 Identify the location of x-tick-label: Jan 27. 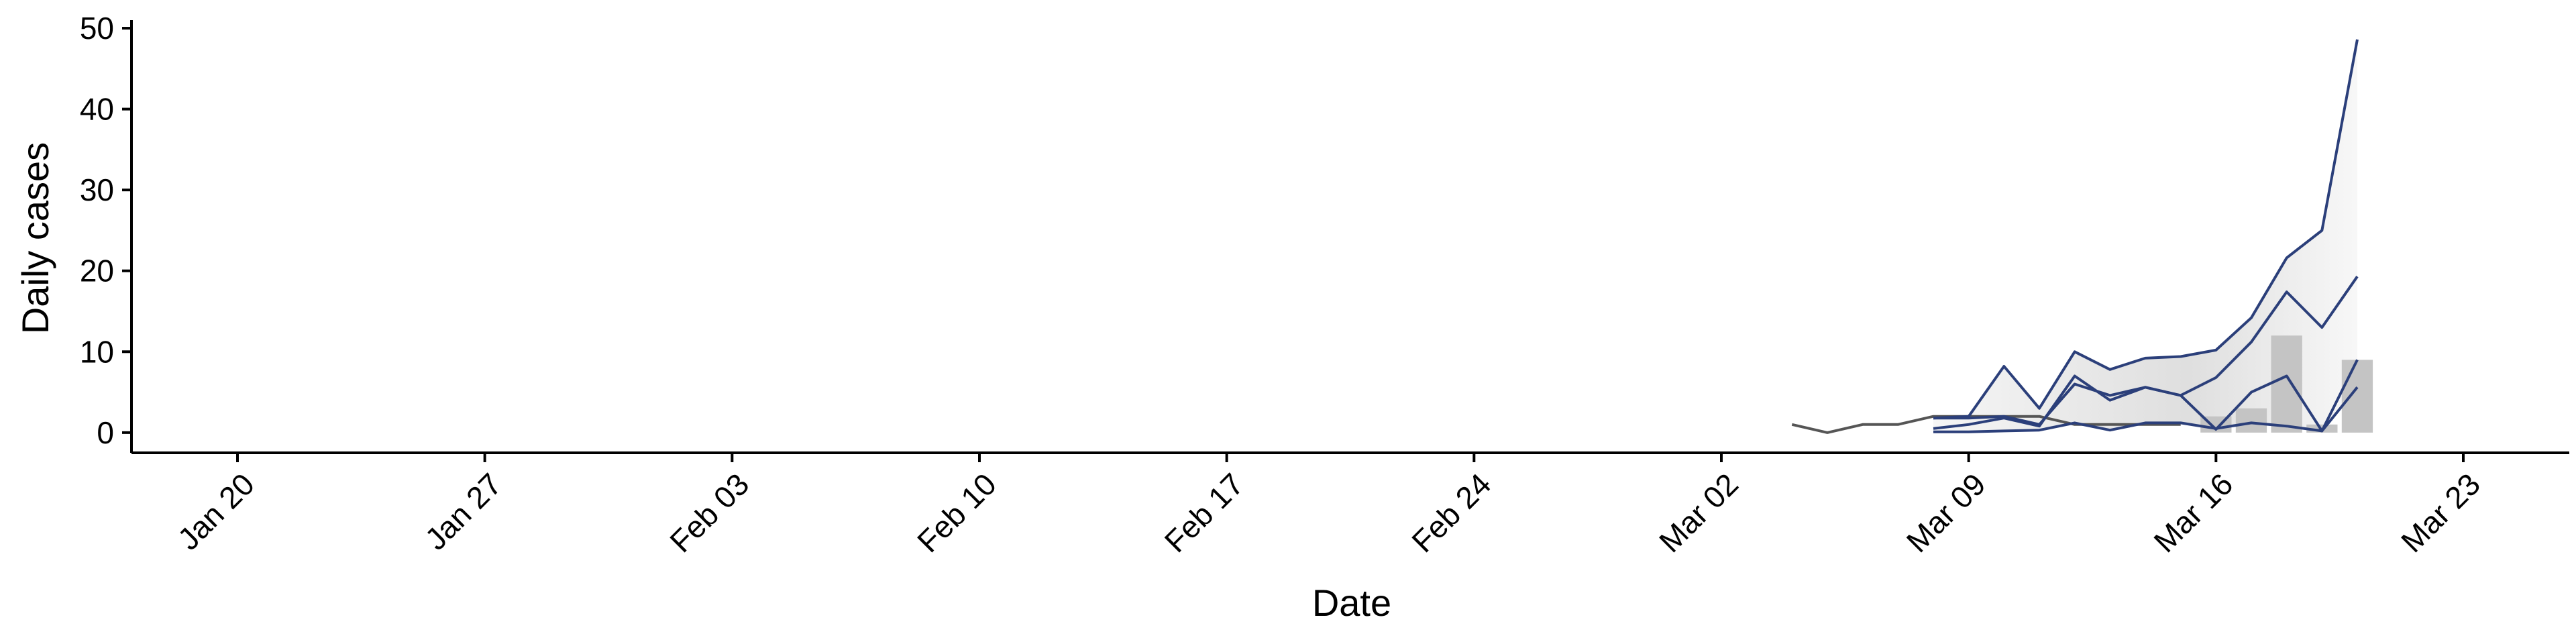
(463, 511).